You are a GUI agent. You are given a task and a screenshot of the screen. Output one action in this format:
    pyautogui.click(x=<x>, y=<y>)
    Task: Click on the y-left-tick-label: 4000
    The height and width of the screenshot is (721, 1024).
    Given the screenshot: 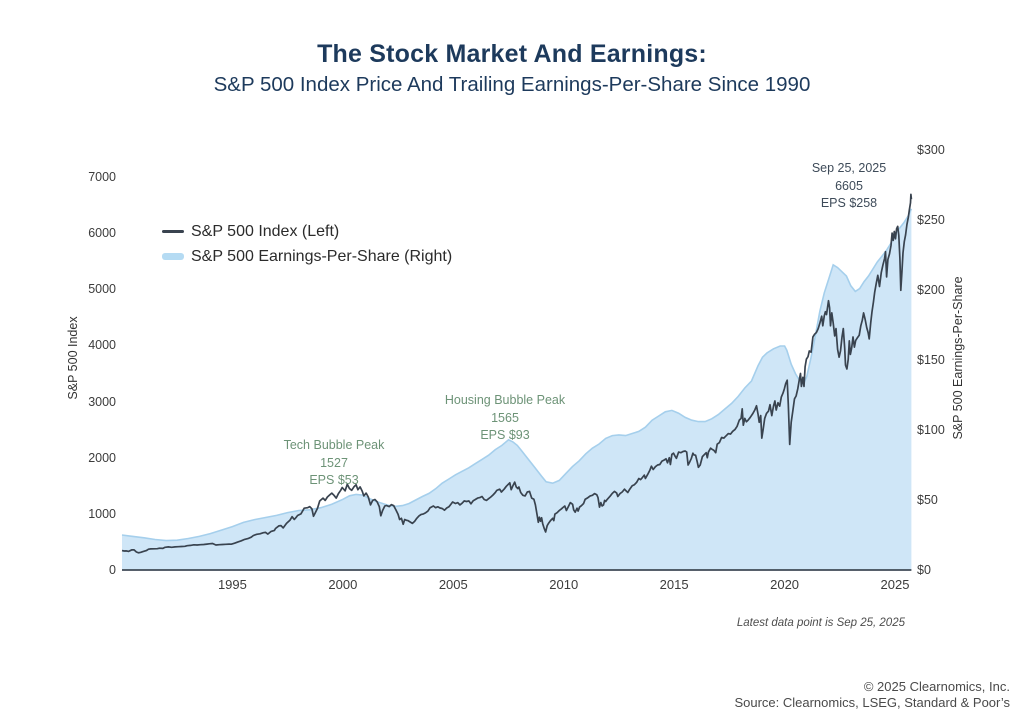 What is the action you would take?
    pyautogui.click(x=102, y=345)
    